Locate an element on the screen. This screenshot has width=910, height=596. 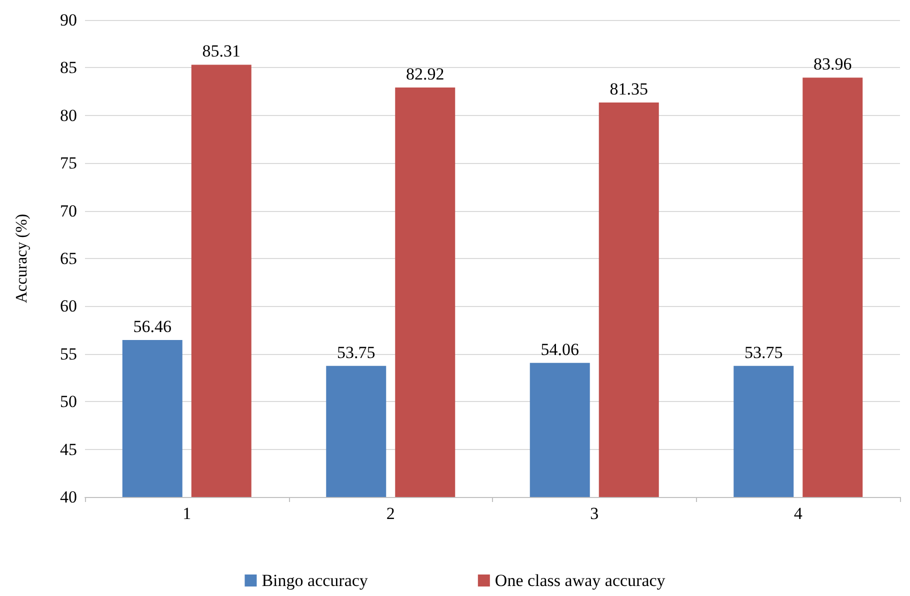
y-tick-label: 45 is located at coordinates (68, 449).